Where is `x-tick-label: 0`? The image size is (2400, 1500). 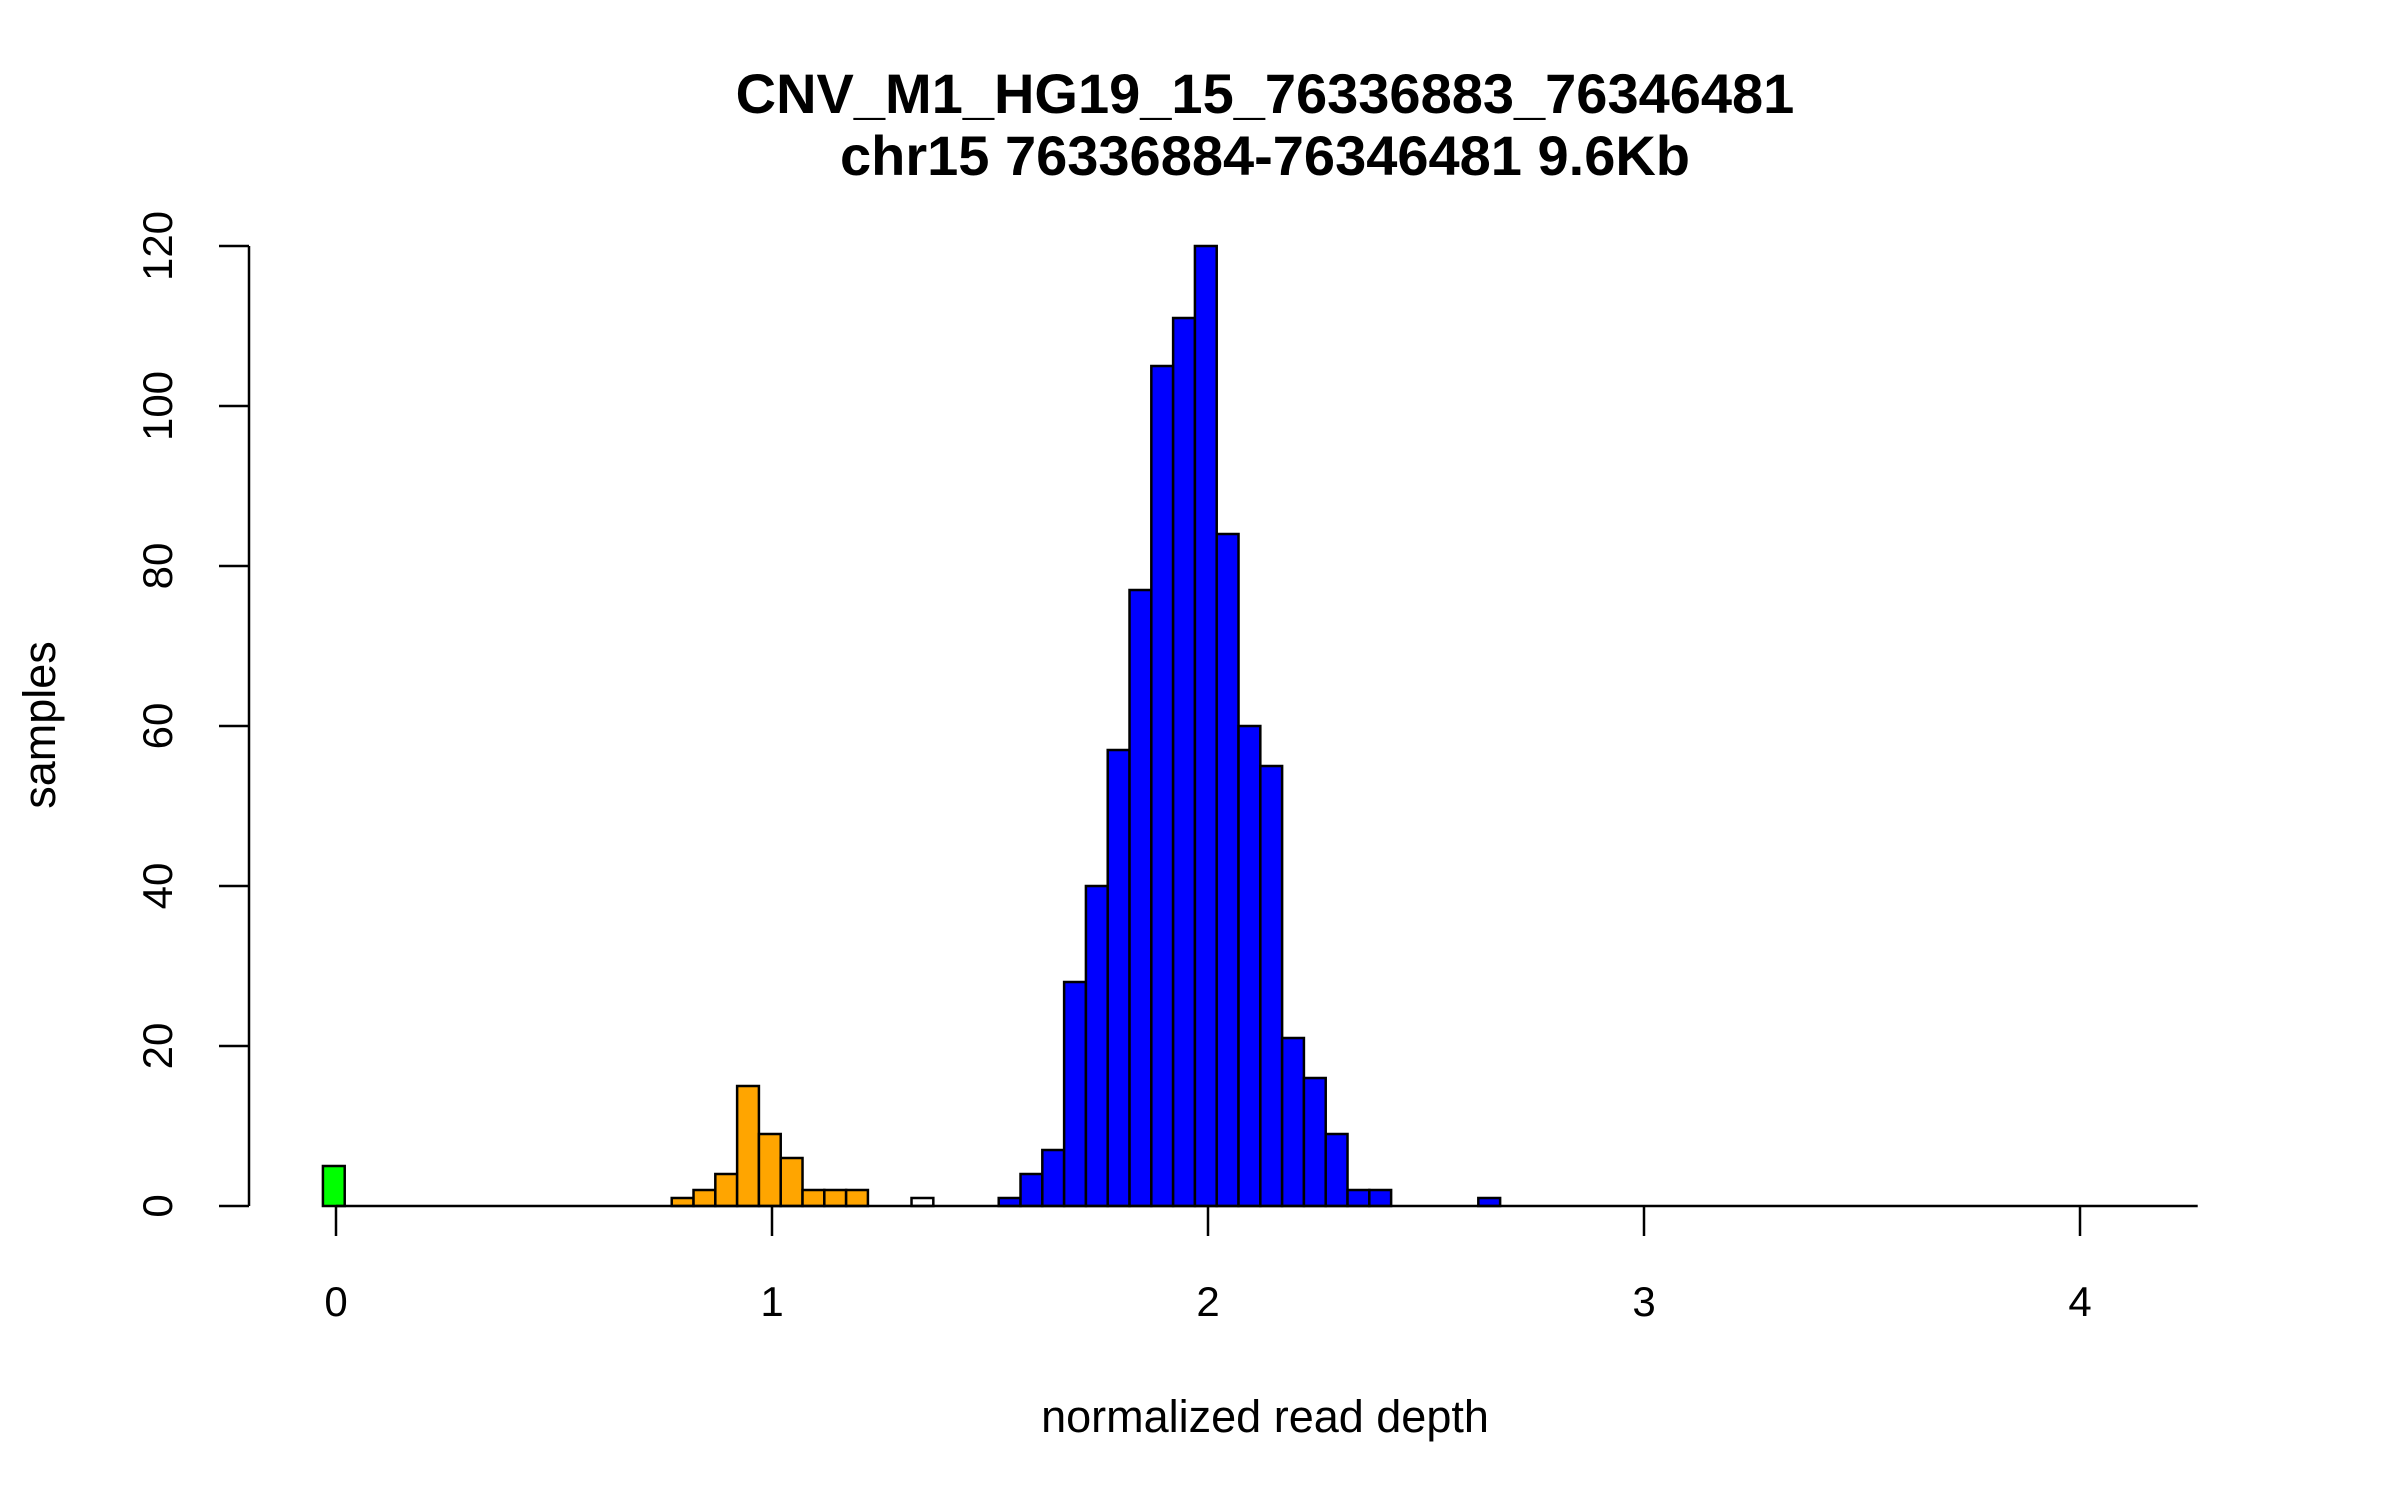
x-tick-label: 0 is located at coordinates (335, 1301).